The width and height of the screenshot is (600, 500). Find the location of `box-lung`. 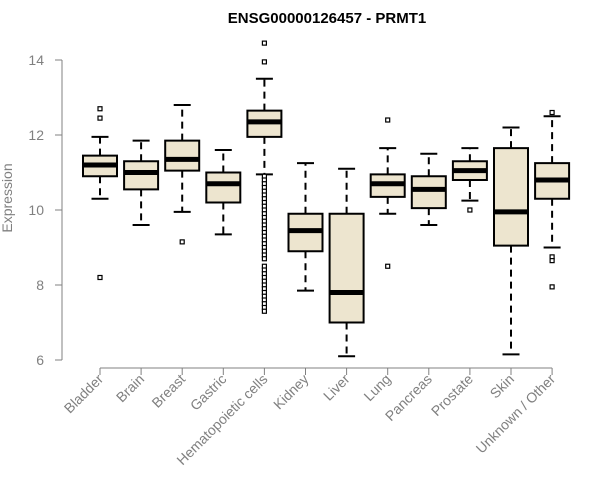

box-lung is located at coordinates (387, 193).